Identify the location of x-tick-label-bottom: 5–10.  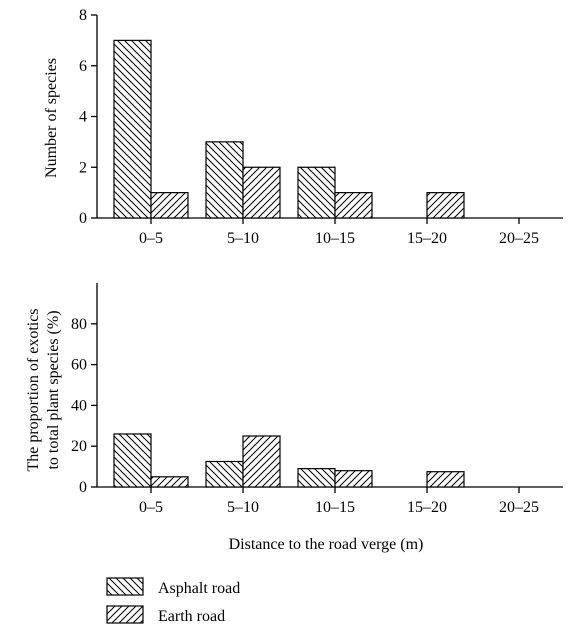
(243, 507).